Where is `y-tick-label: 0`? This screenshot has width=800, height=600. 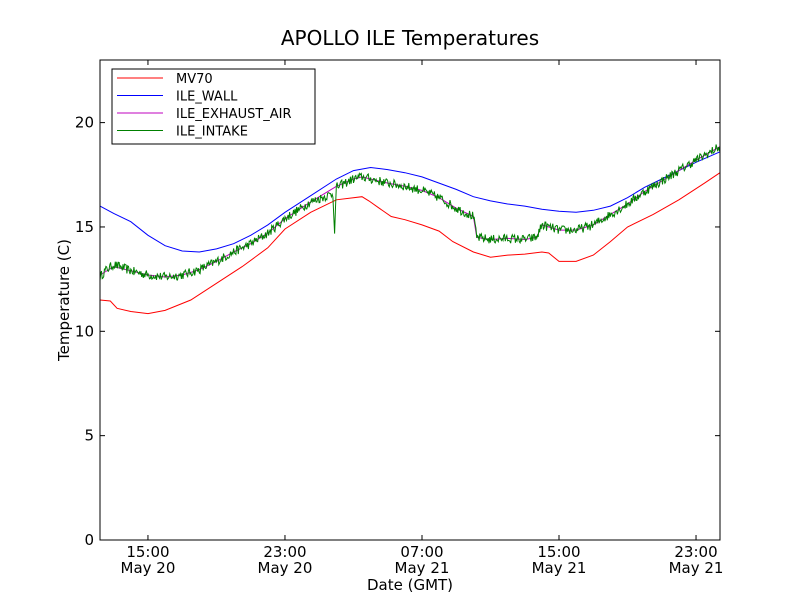
y-tick-label: 0 is located at coordinates (89, 540).